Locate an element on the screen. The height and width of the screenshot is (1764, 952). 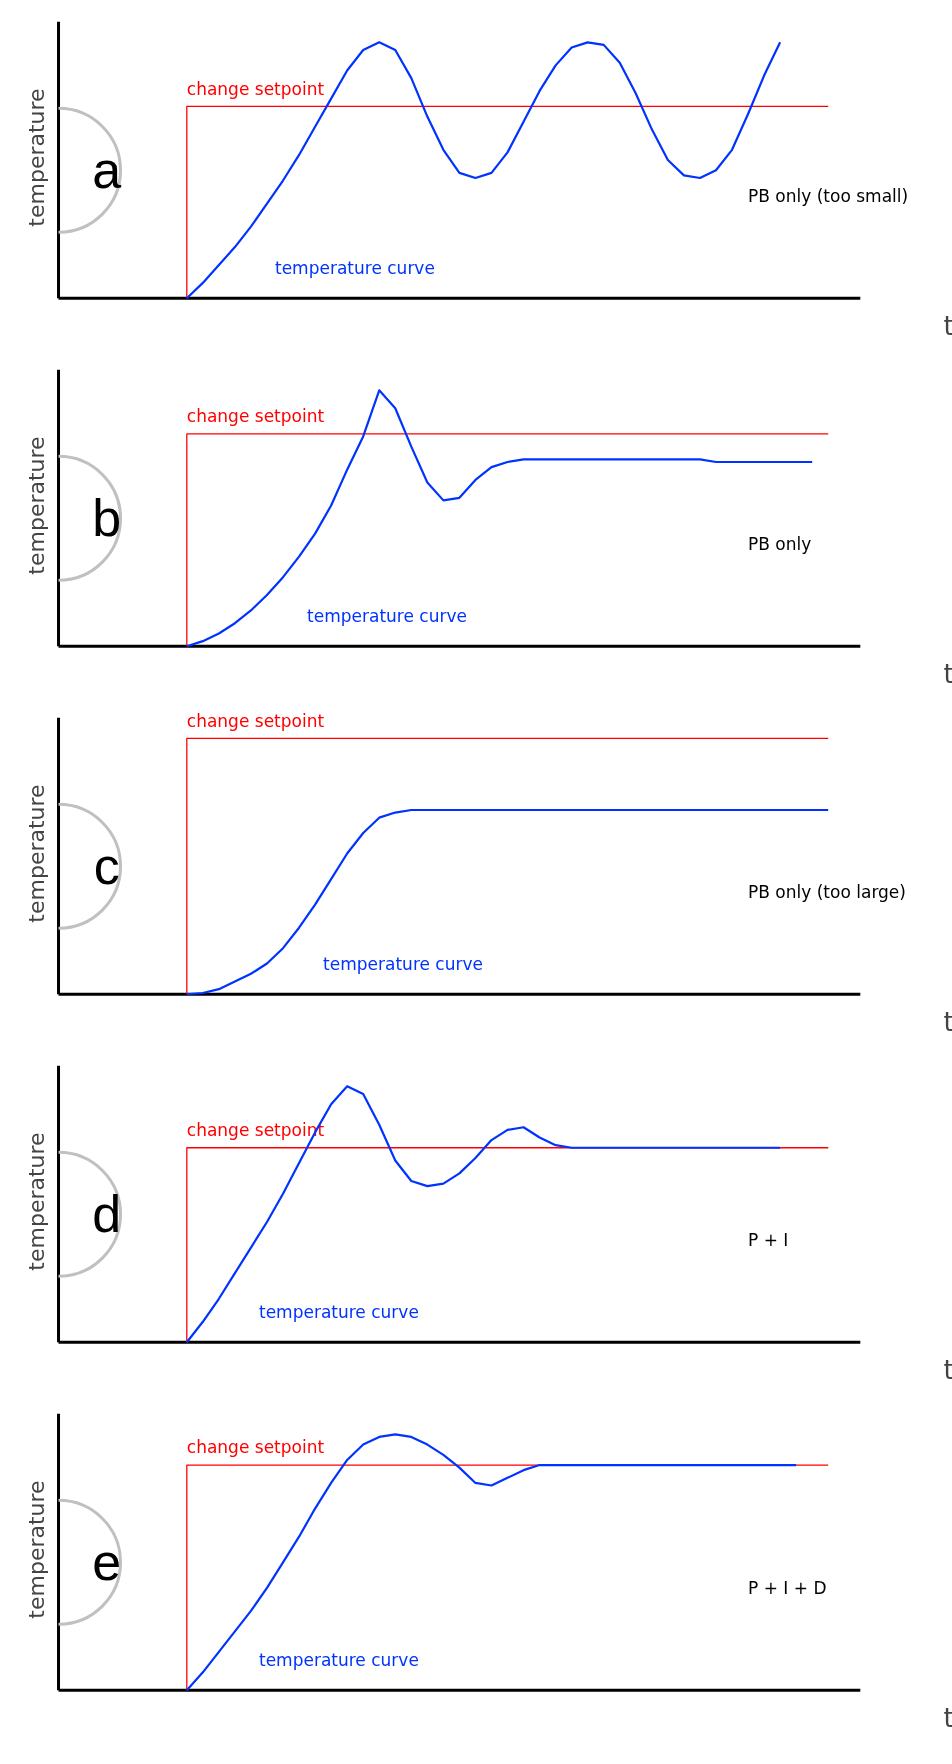
annotation: c is located at coordinates (106, 866).